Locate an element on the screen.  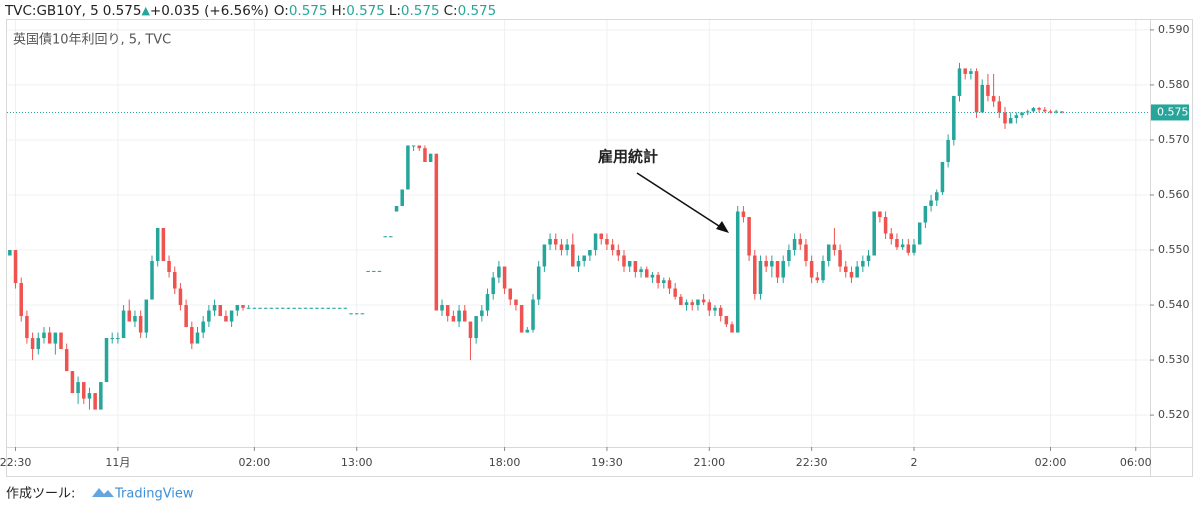
x-tick-label: 2 is located at coordinates (914, 462).